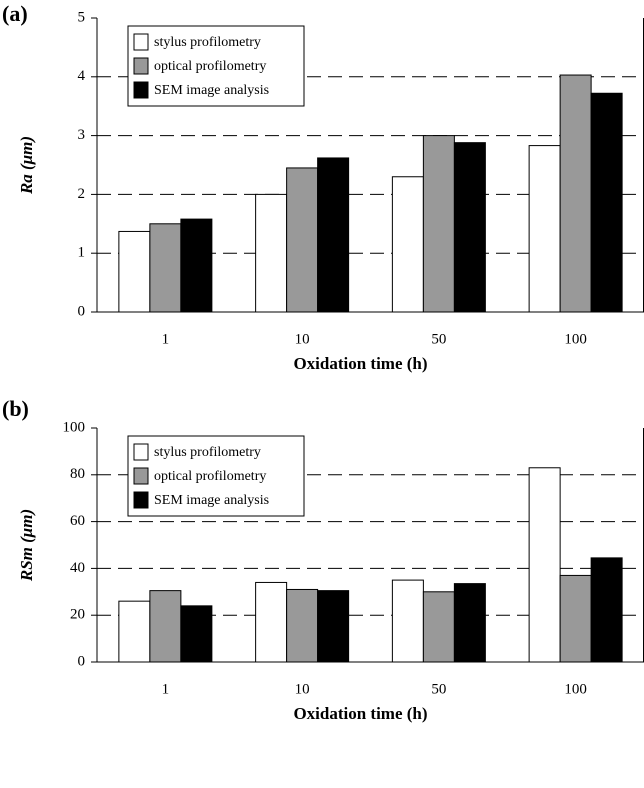  I want to click on y-tick-label: 80, so click(77, 474).